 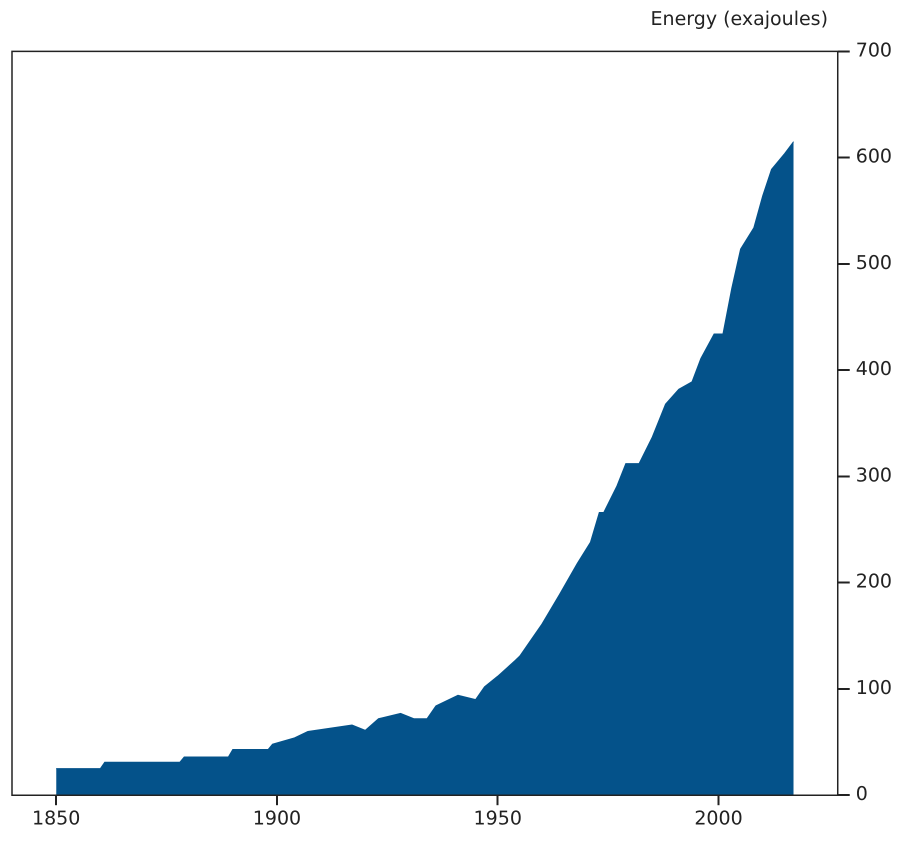 What do you see at coordinates (874, 157) in the screenshot?
I see `y-tick-label: 600` at bounding box center [874, 157].